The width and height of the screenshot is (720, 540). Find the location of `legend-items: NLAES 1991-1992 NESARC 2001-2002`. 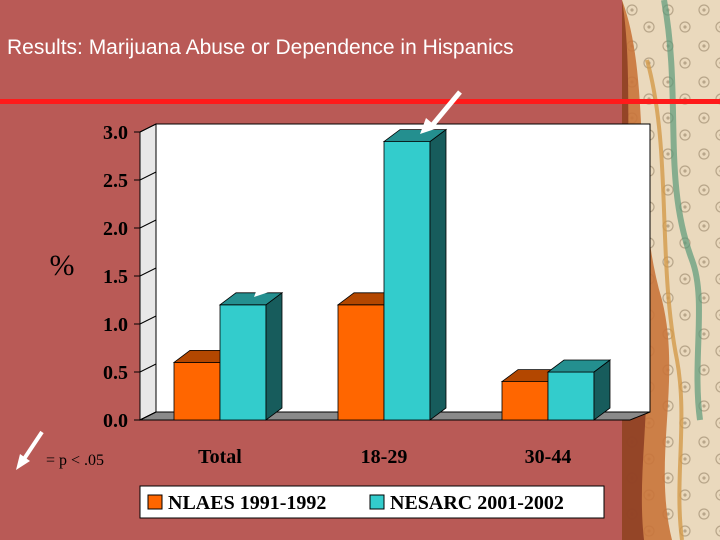

legend-items: NLAES 1991-1992 NESARC 2001-2002 is located at coordinates (355, 503).